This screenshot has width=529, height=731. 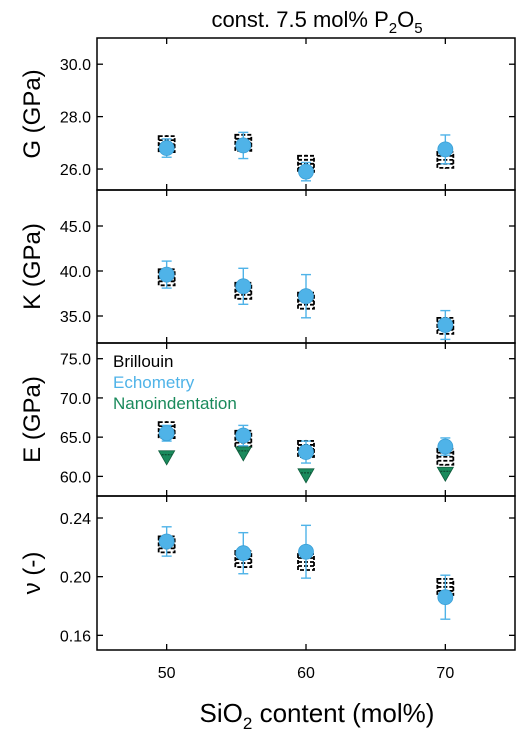 I want to click on y-tick-label: 26.0, so click(x=75, y=170).